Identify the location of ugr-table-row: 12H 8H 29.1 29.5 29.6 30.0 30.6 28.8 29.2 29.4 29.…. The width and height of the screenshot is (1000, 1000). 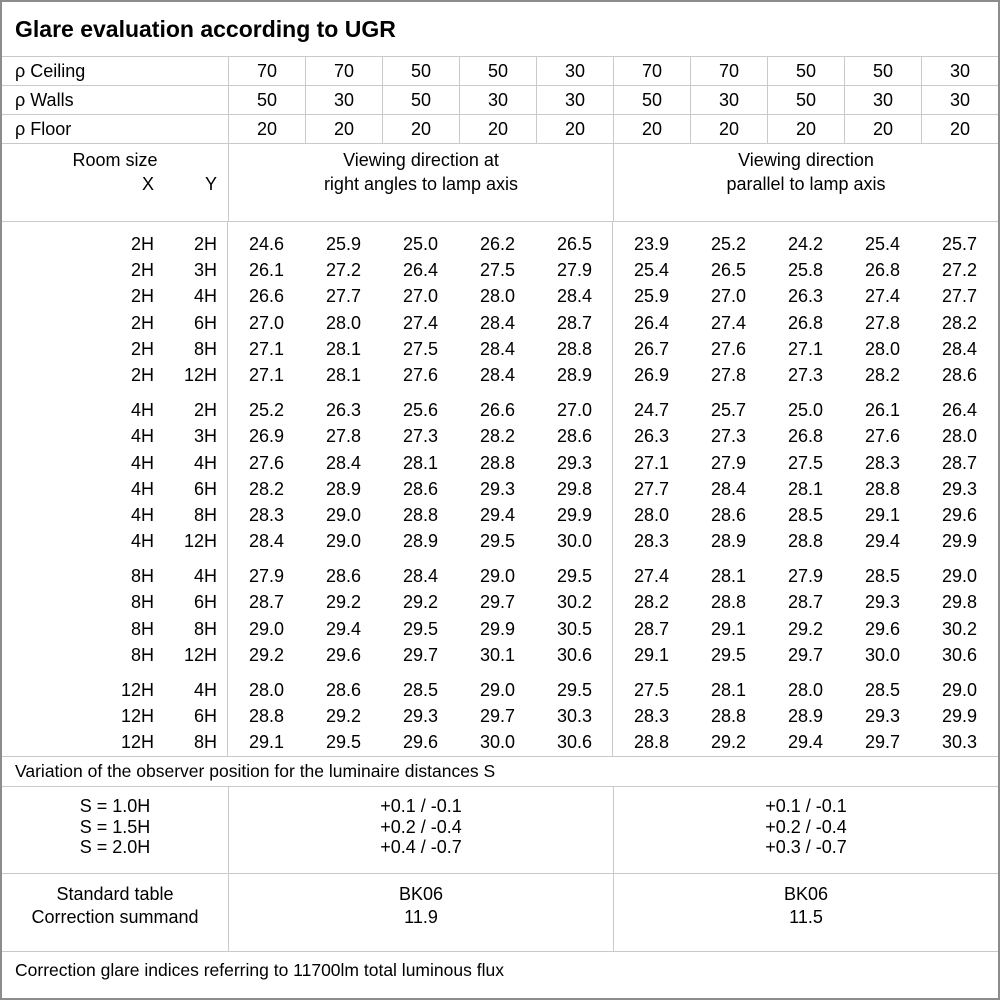
(500, 742).